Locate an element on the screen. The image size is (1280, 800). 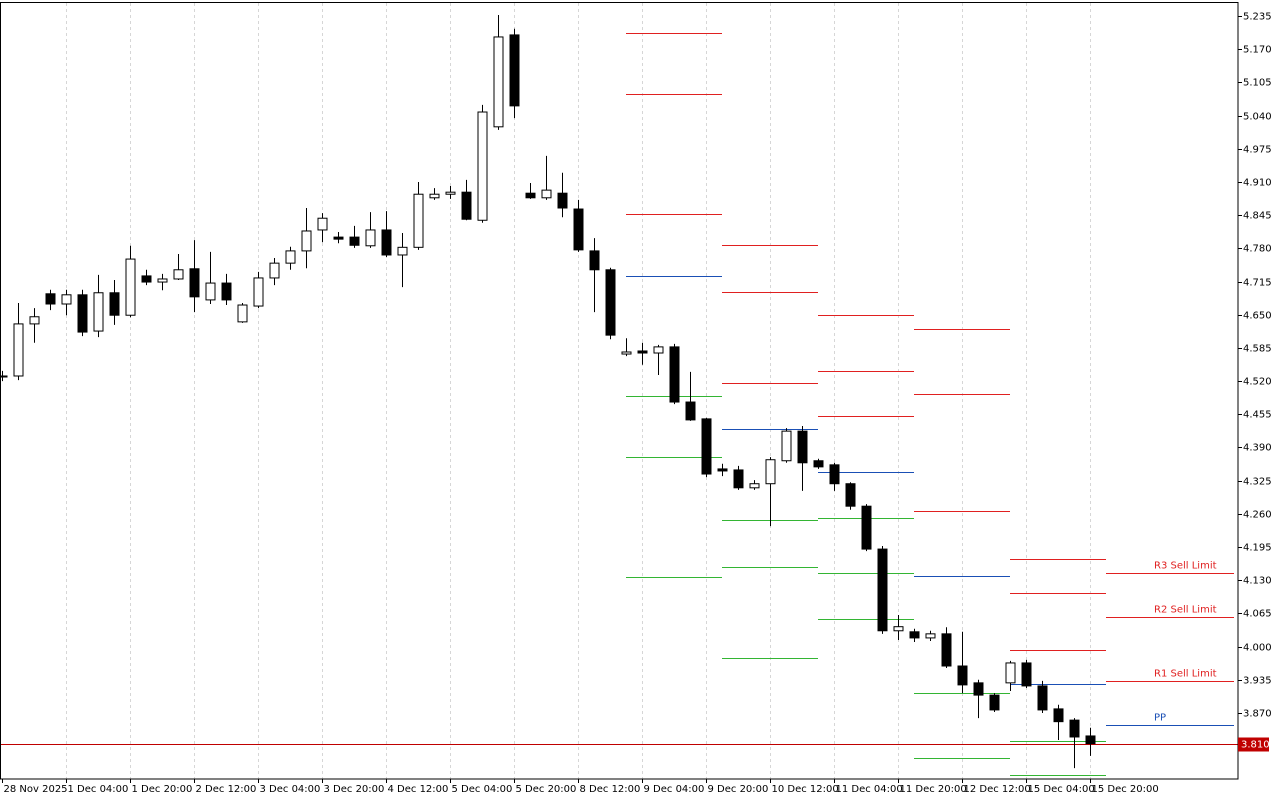
x-tick-label: 15 Dec 20:00 is located at coordinates (1125, 789).